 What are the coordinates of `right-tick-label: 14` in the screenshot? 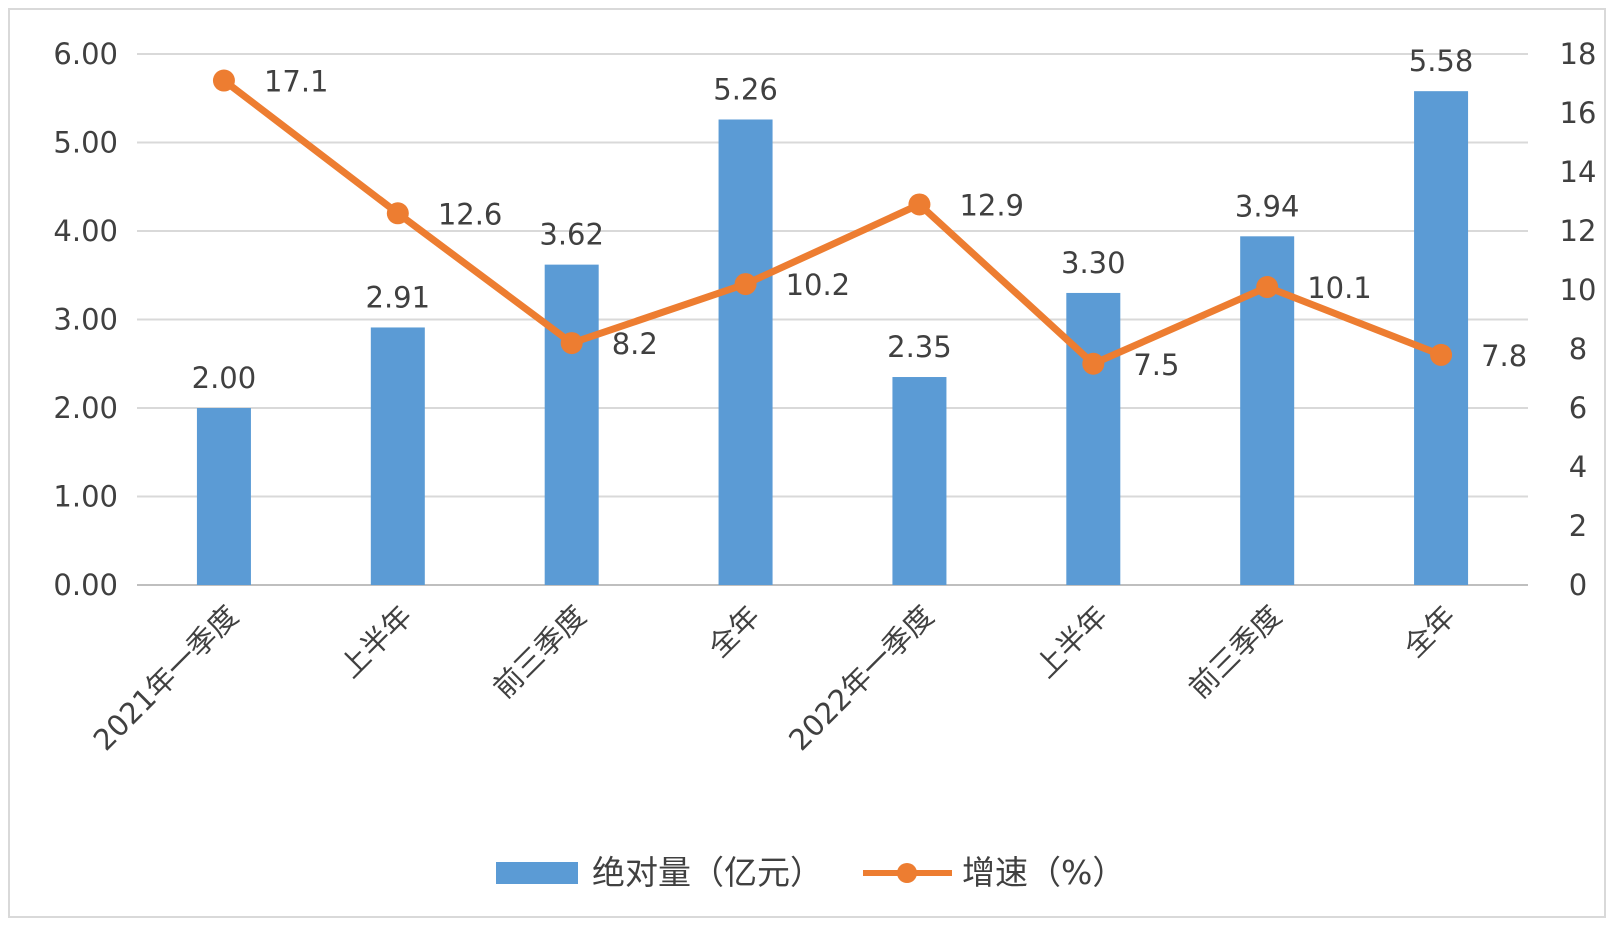 It's located at (1578, 172).